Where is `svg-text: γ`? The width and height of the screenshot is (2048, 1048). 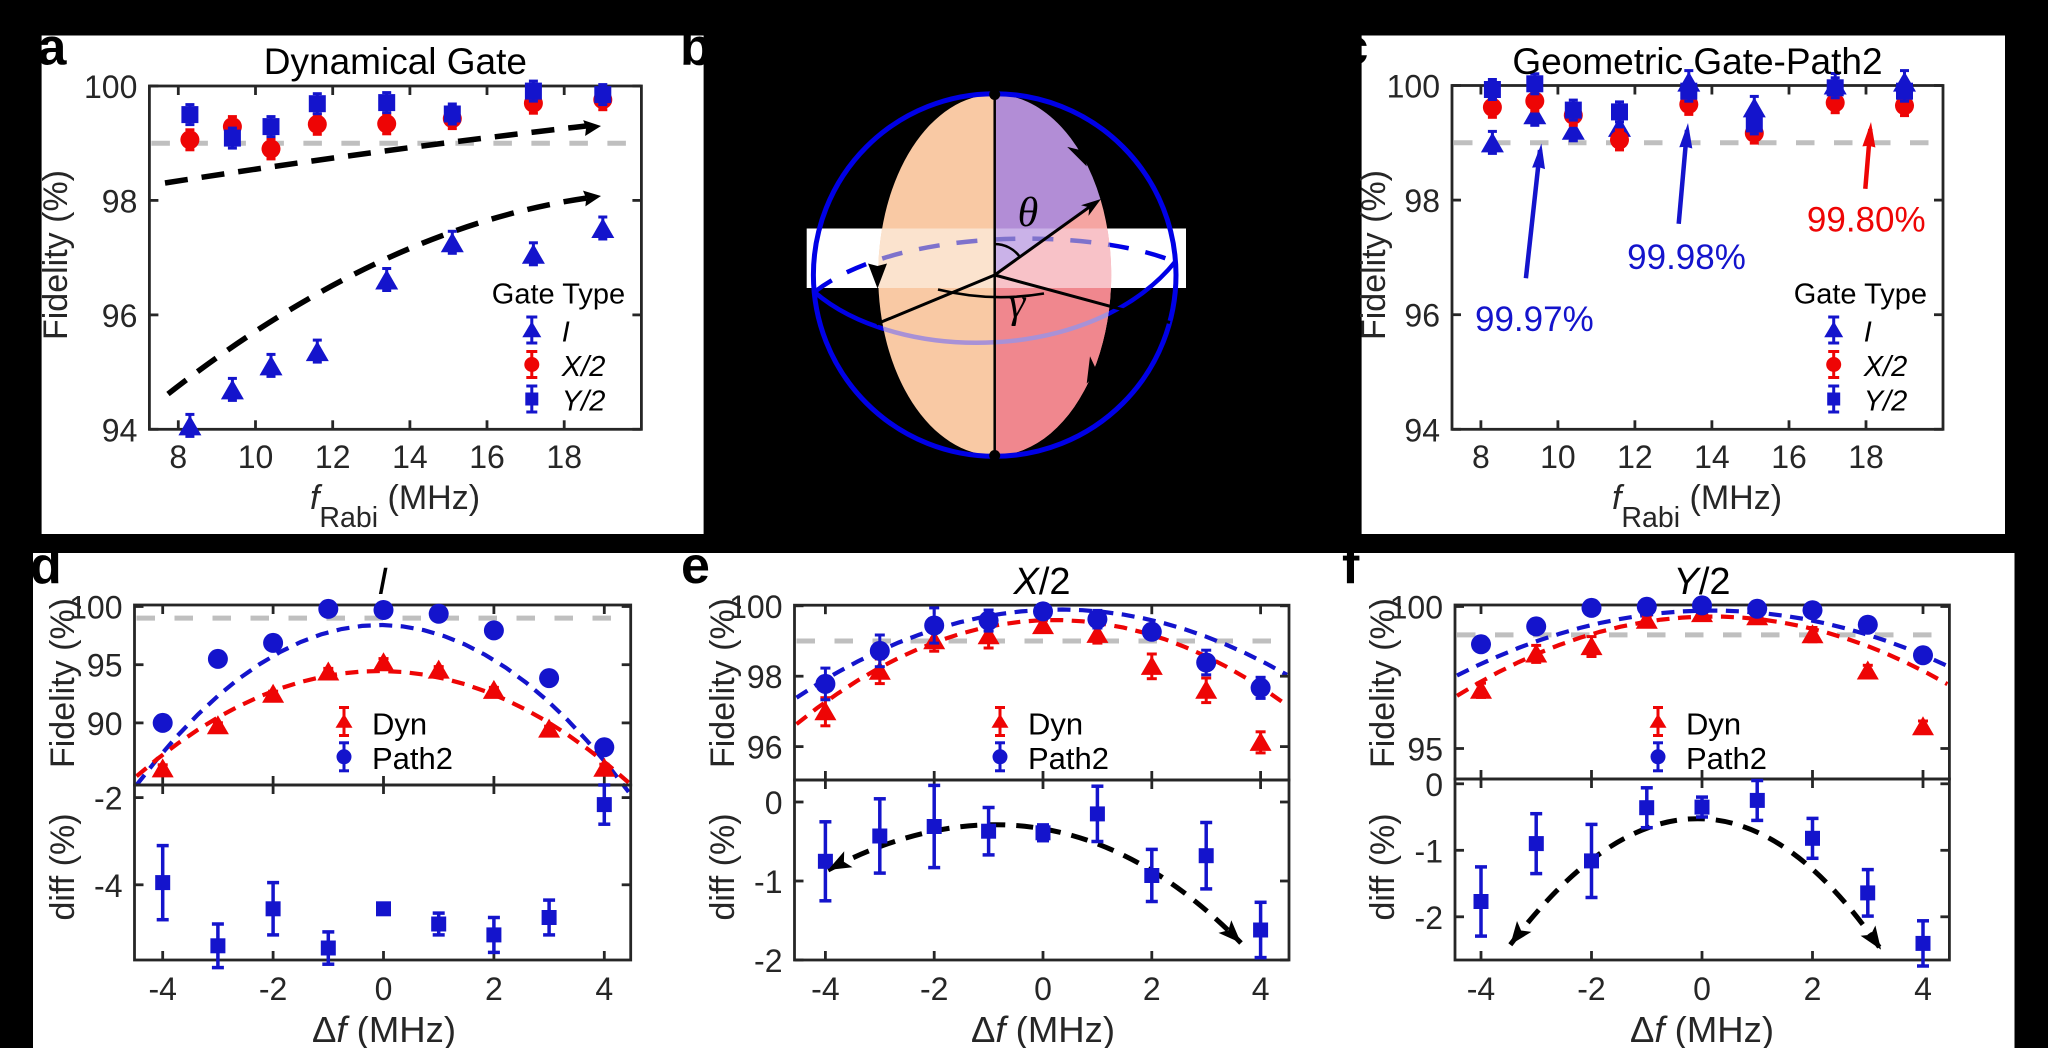 svg-text: γ is located at coordinates (1018, 304).